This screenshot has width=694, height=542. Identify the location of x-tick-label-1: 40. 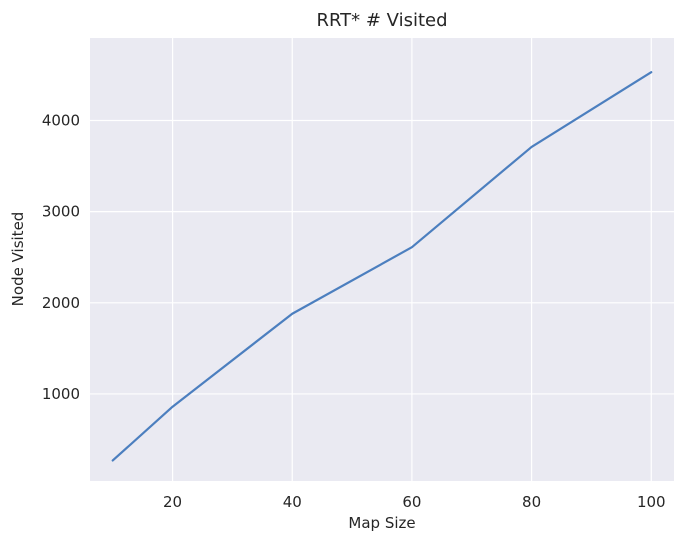
(292, 502).